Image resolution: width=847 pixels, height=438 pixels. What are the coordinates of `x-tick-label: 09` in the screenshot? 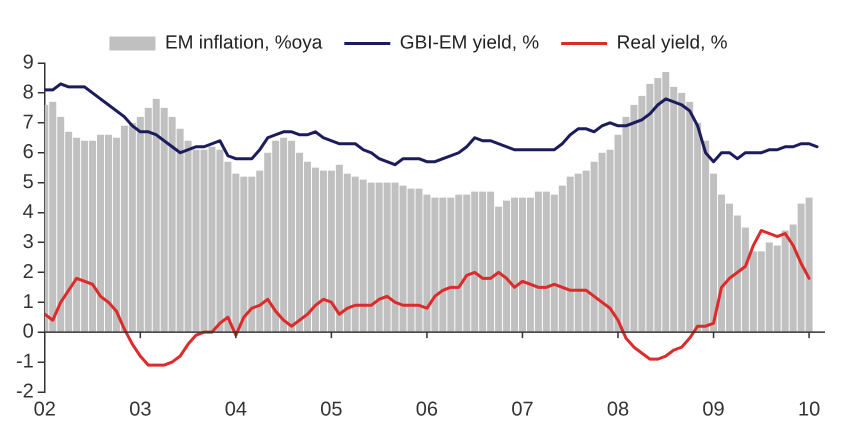 It's located at (713, 409).